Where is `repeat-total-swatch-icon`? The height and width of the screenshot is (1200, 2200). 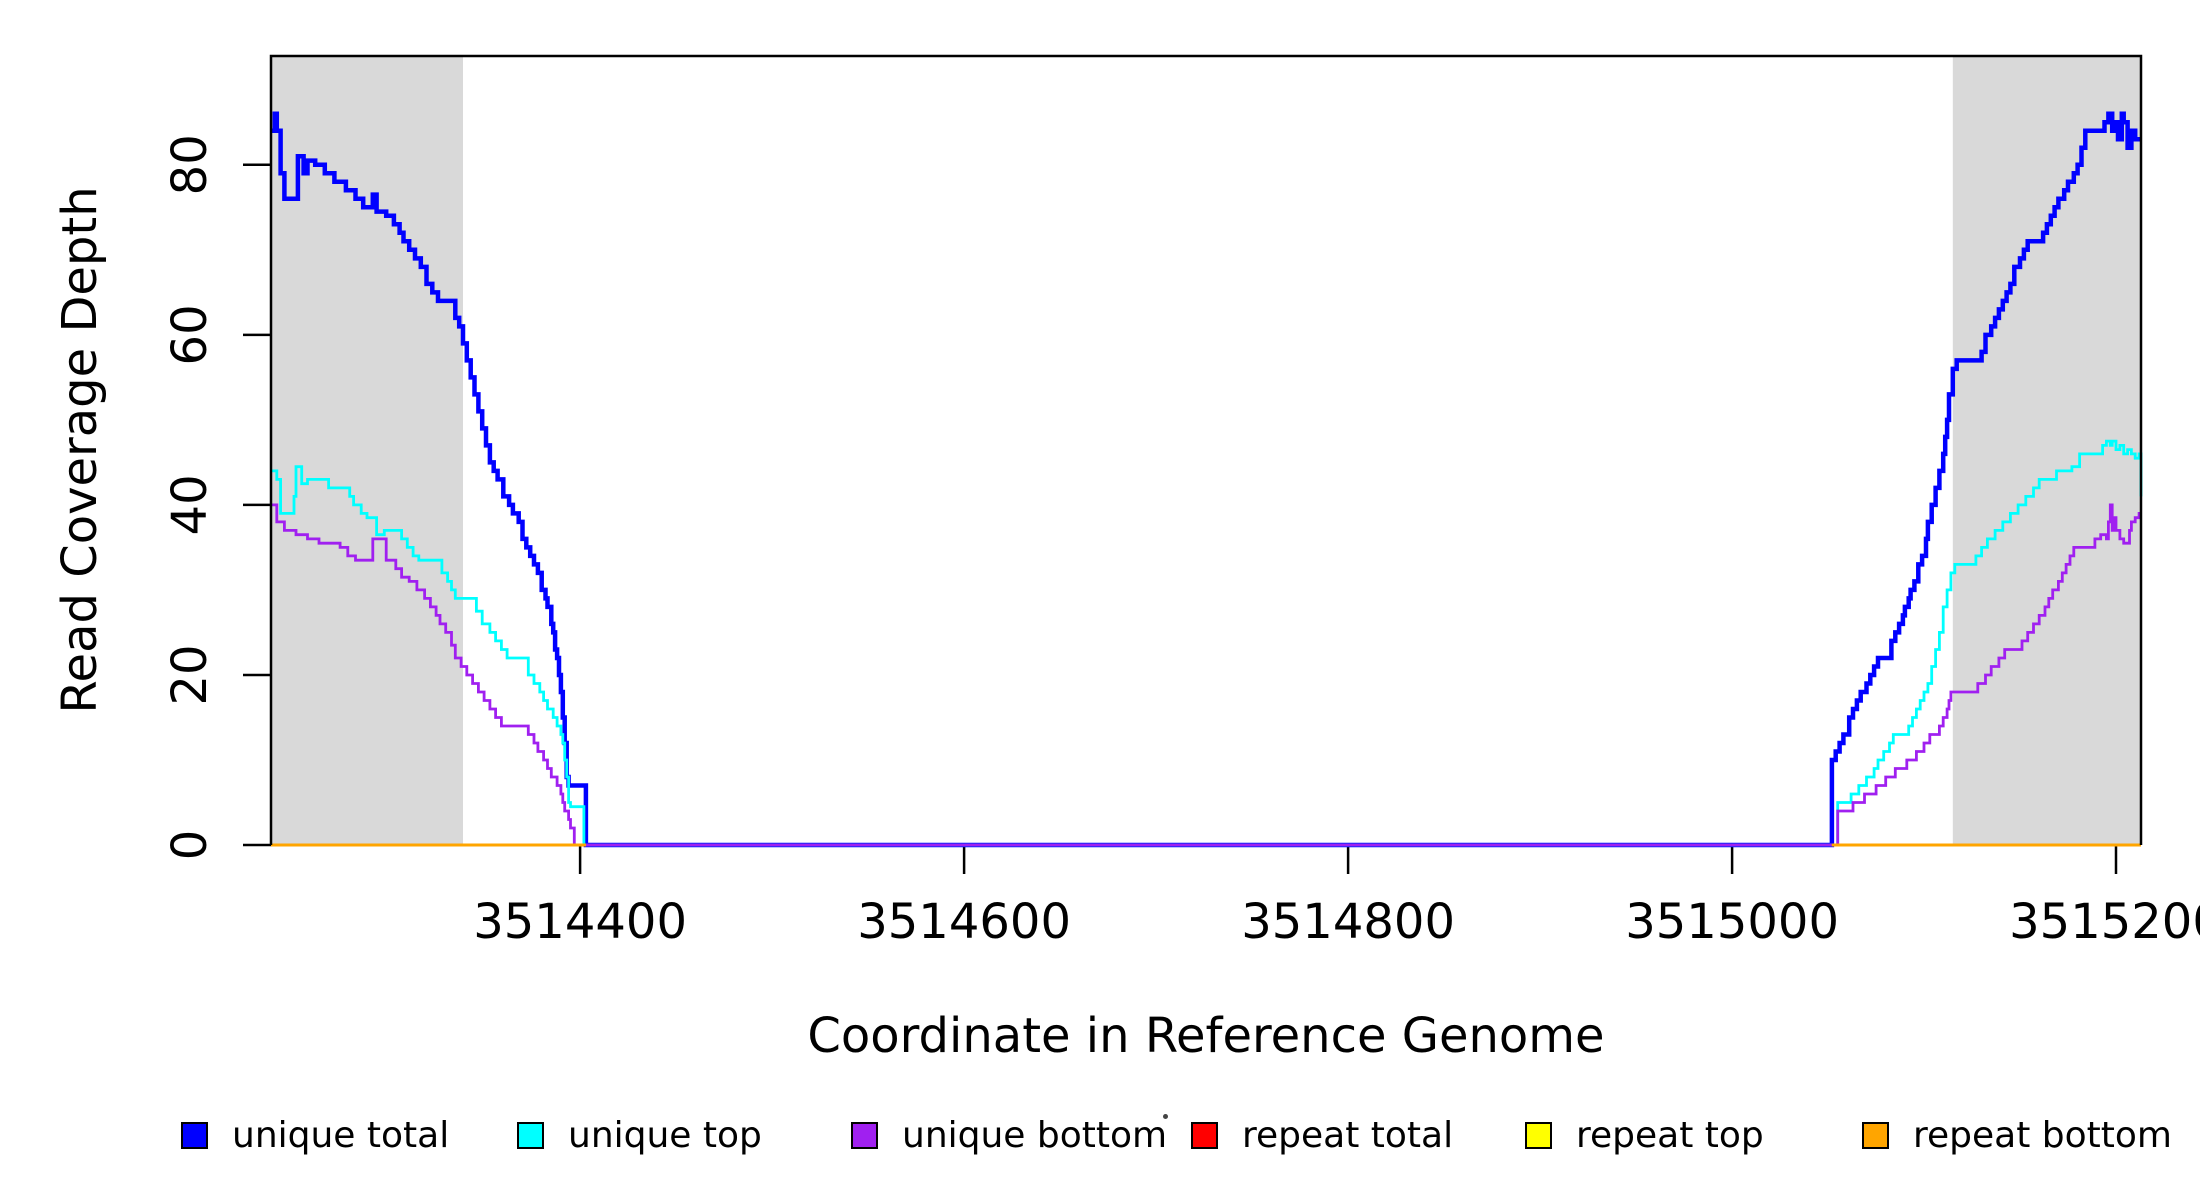
repeat-total-swatch-icon is located at coordinates (1204, 1135).